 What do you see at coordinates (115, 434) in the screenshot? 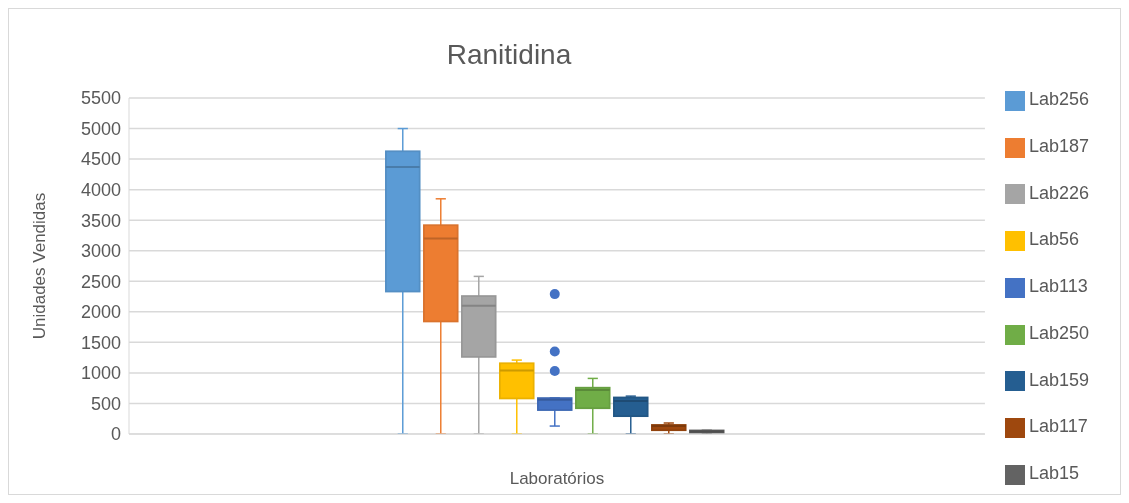
I see `y-tick-label: 0` at bounding box center [115, 434].